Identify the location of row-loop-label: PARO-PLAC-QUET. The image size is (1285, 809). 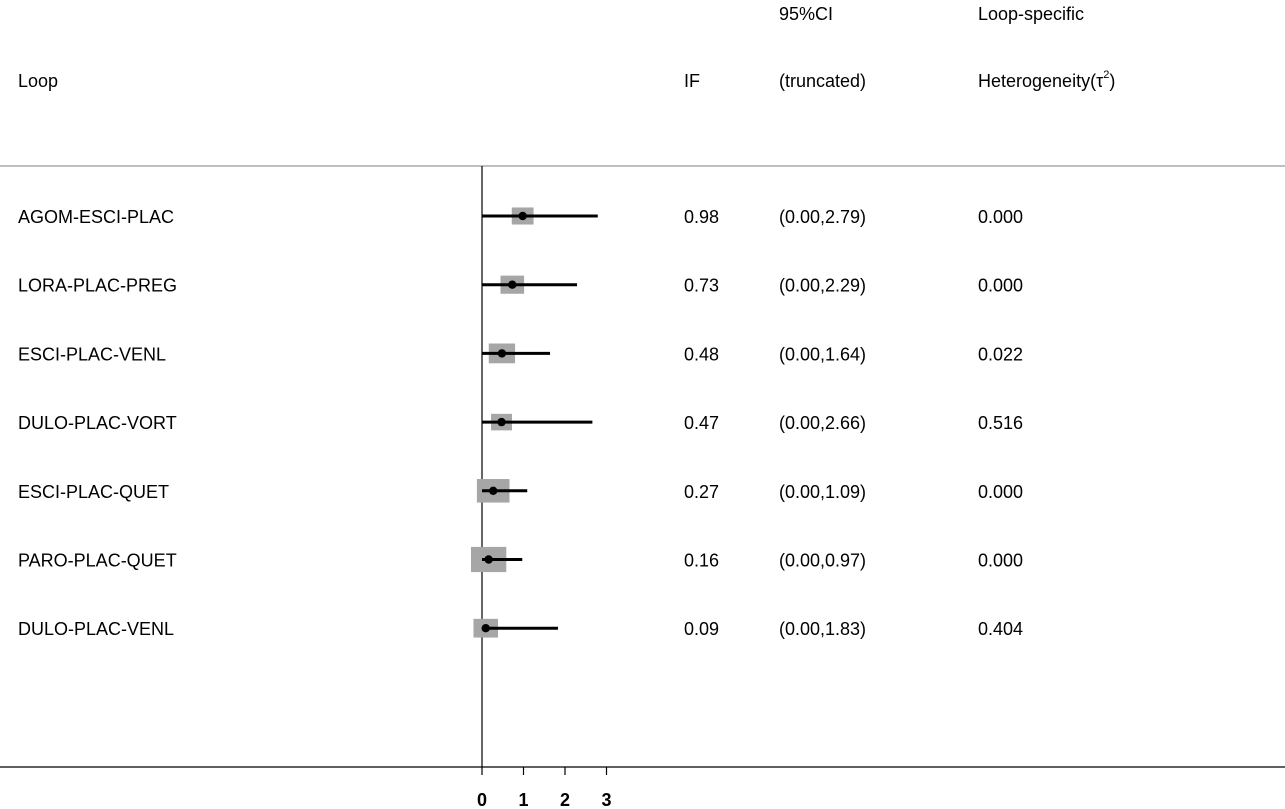
(97, 561).